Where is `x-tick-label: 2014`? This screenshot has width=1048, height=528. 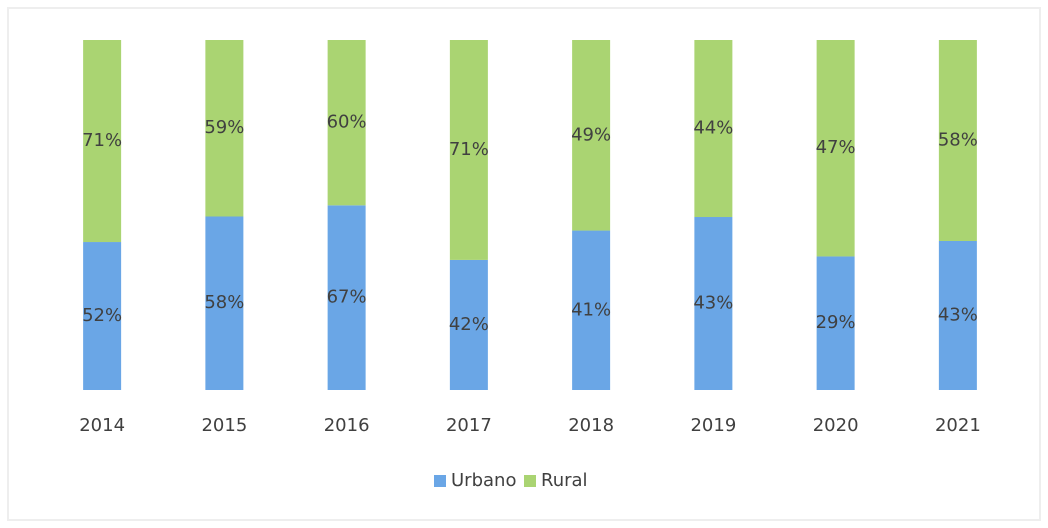 x-tick-label: 2014 is located at coordinates (102, 425).